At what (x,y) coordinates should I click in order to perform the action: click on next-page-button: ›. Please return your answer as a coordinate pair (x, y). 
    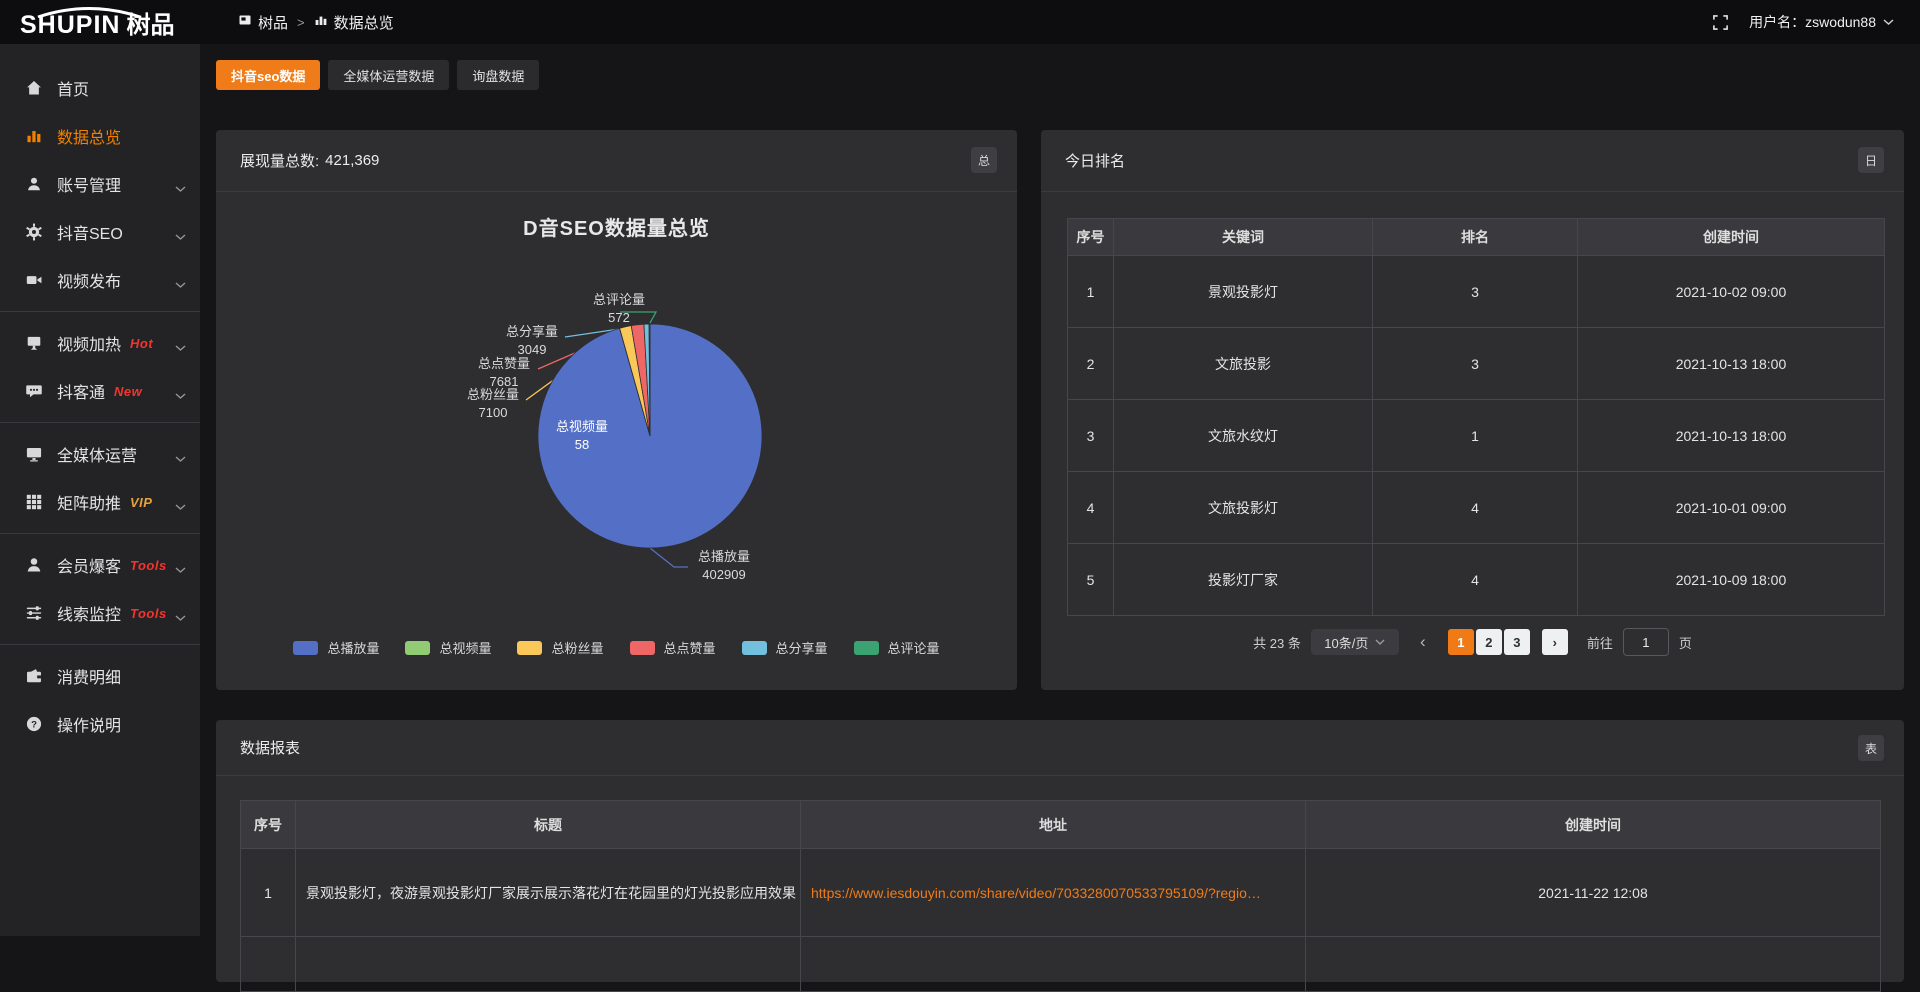
    Looking at the image, I should click on (1554, 642).